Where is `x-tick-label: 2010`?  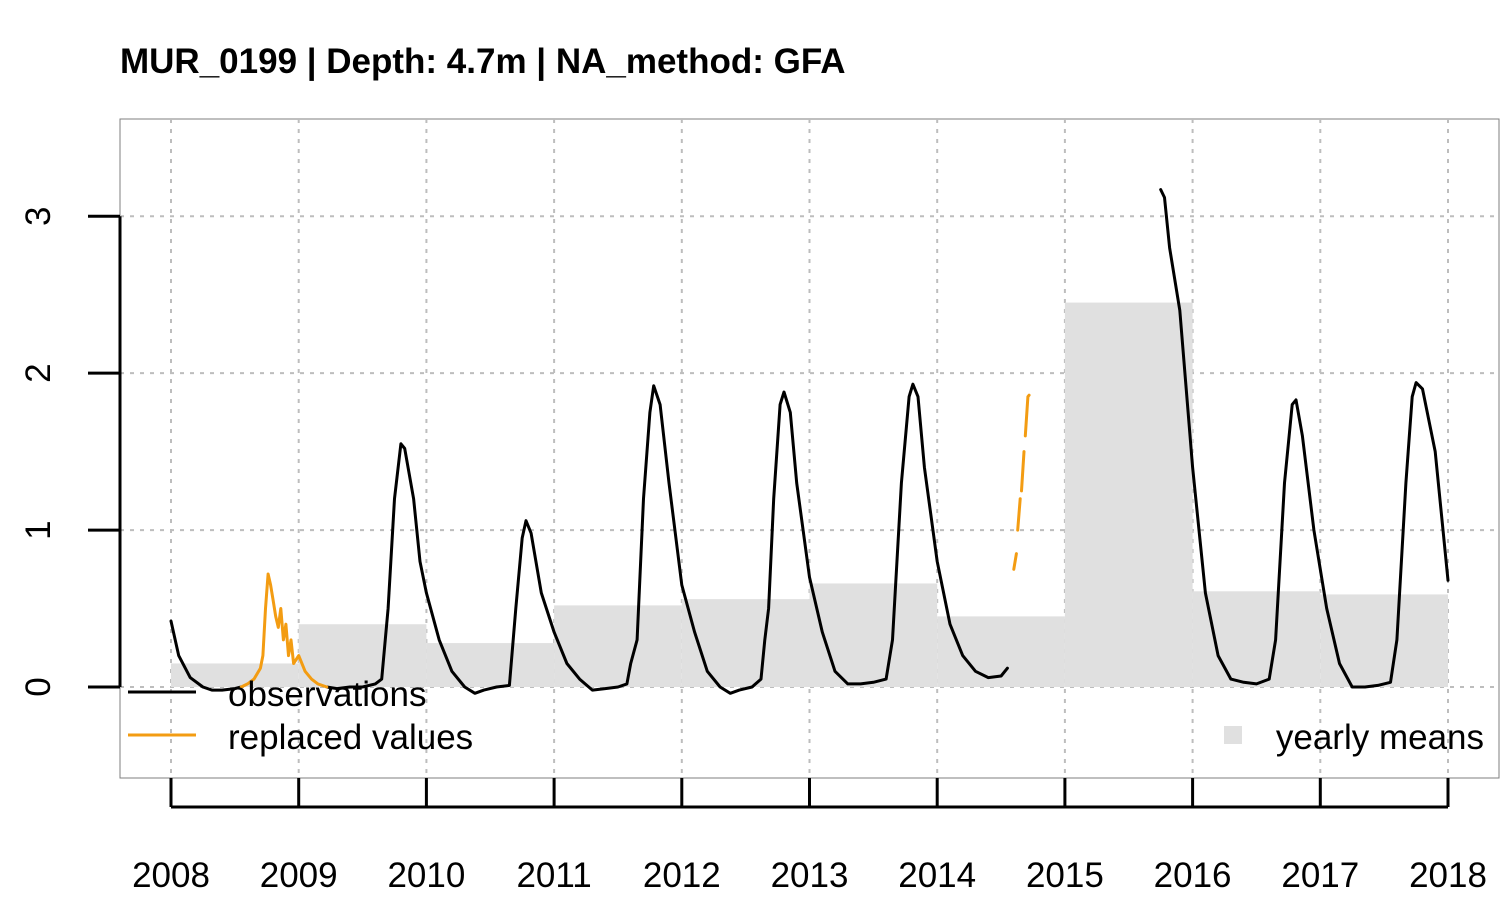 x-tick-label: 2010 is located at coordinates (426, 875).